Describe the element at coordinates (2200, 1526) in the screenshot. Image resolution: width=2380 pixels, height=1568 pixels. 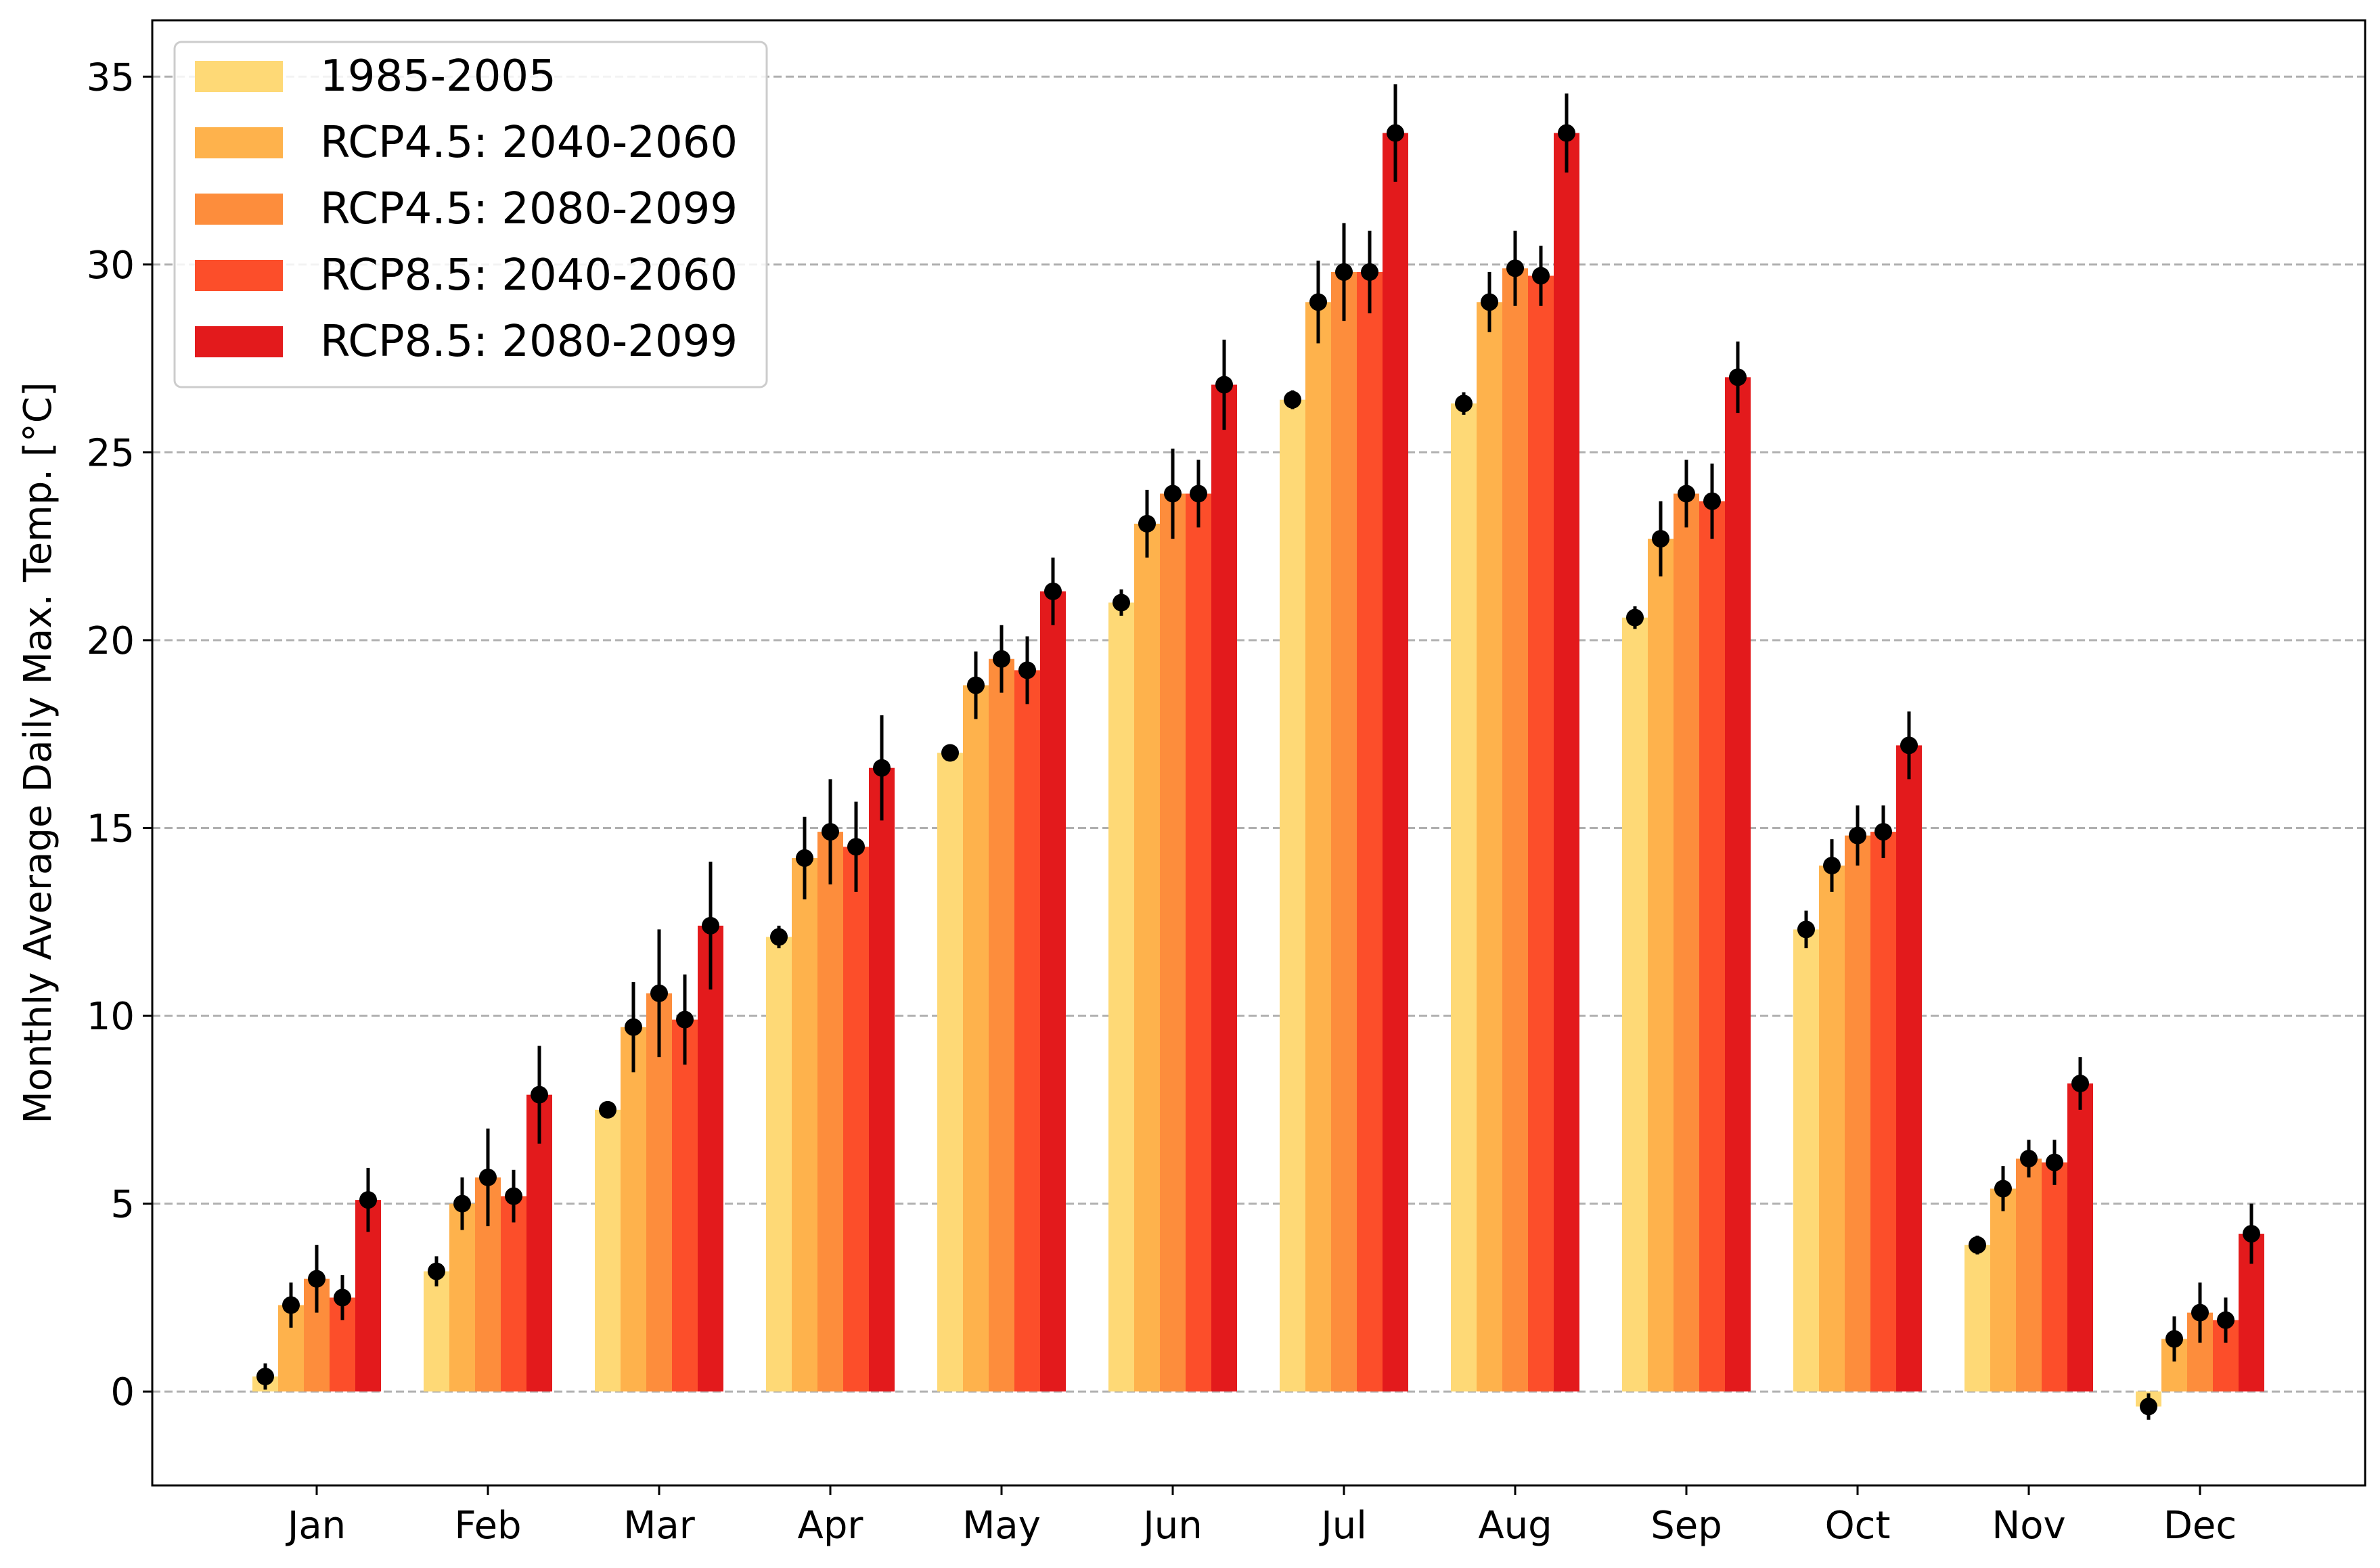
I see `x-tick-label-dec: Dec` at that location.